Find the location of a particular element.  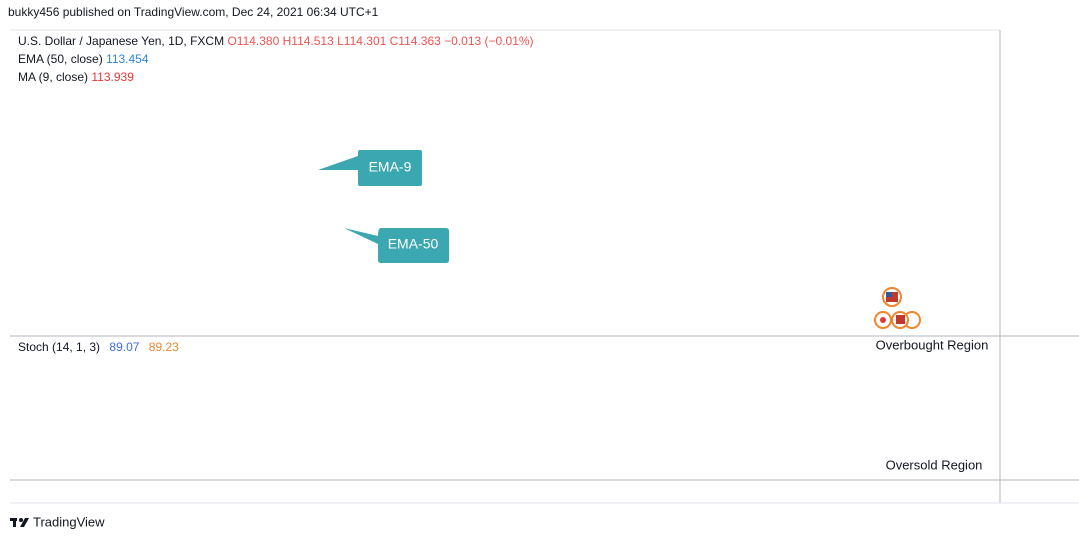

legend-value: 89.07 is located at coordinates (124, 347).